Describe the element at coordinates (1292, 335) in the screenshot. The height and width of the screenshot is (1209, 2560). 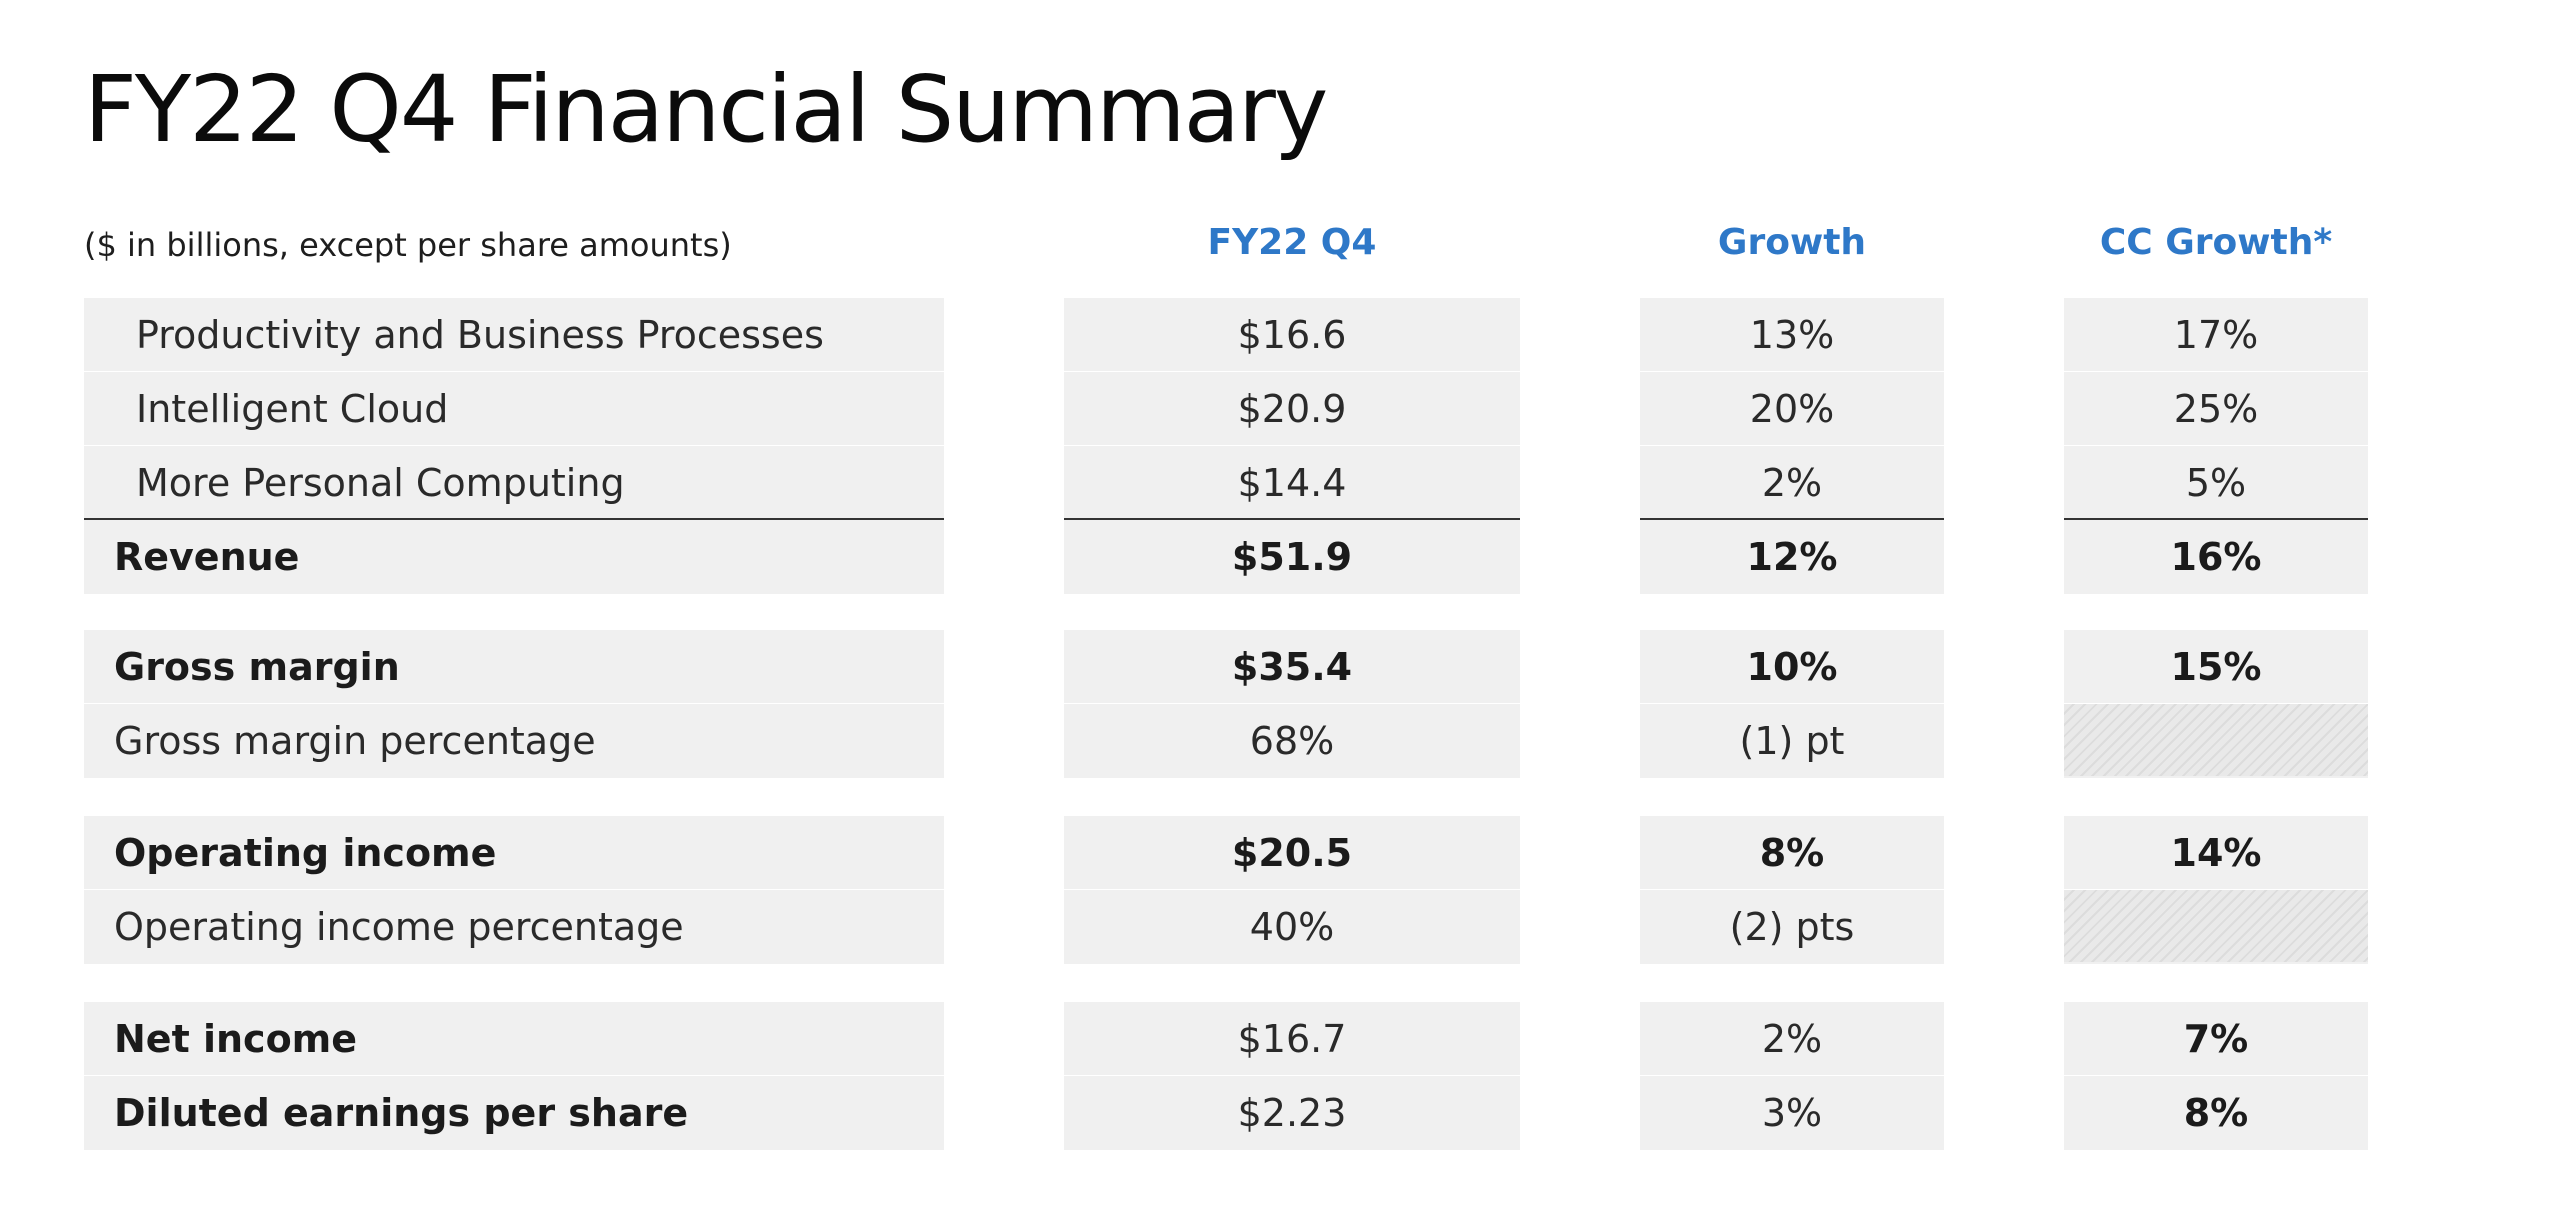
I see `value-cell: $16.6` at that location.